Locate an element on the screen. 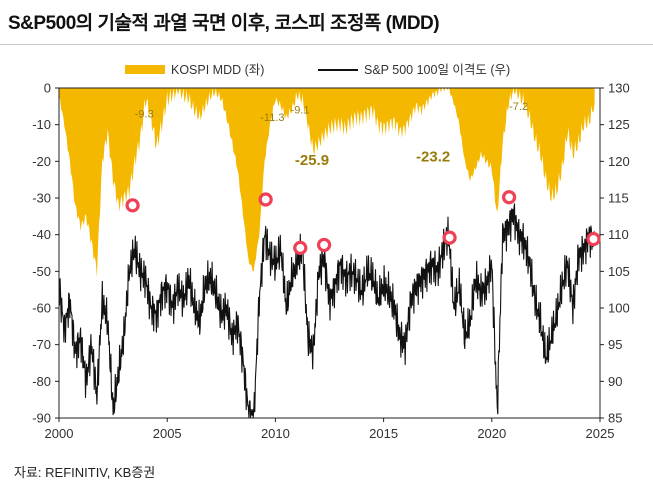 The image size is (653, 486). y-left-tick-label: -10 is located at coordinates (41, 124).